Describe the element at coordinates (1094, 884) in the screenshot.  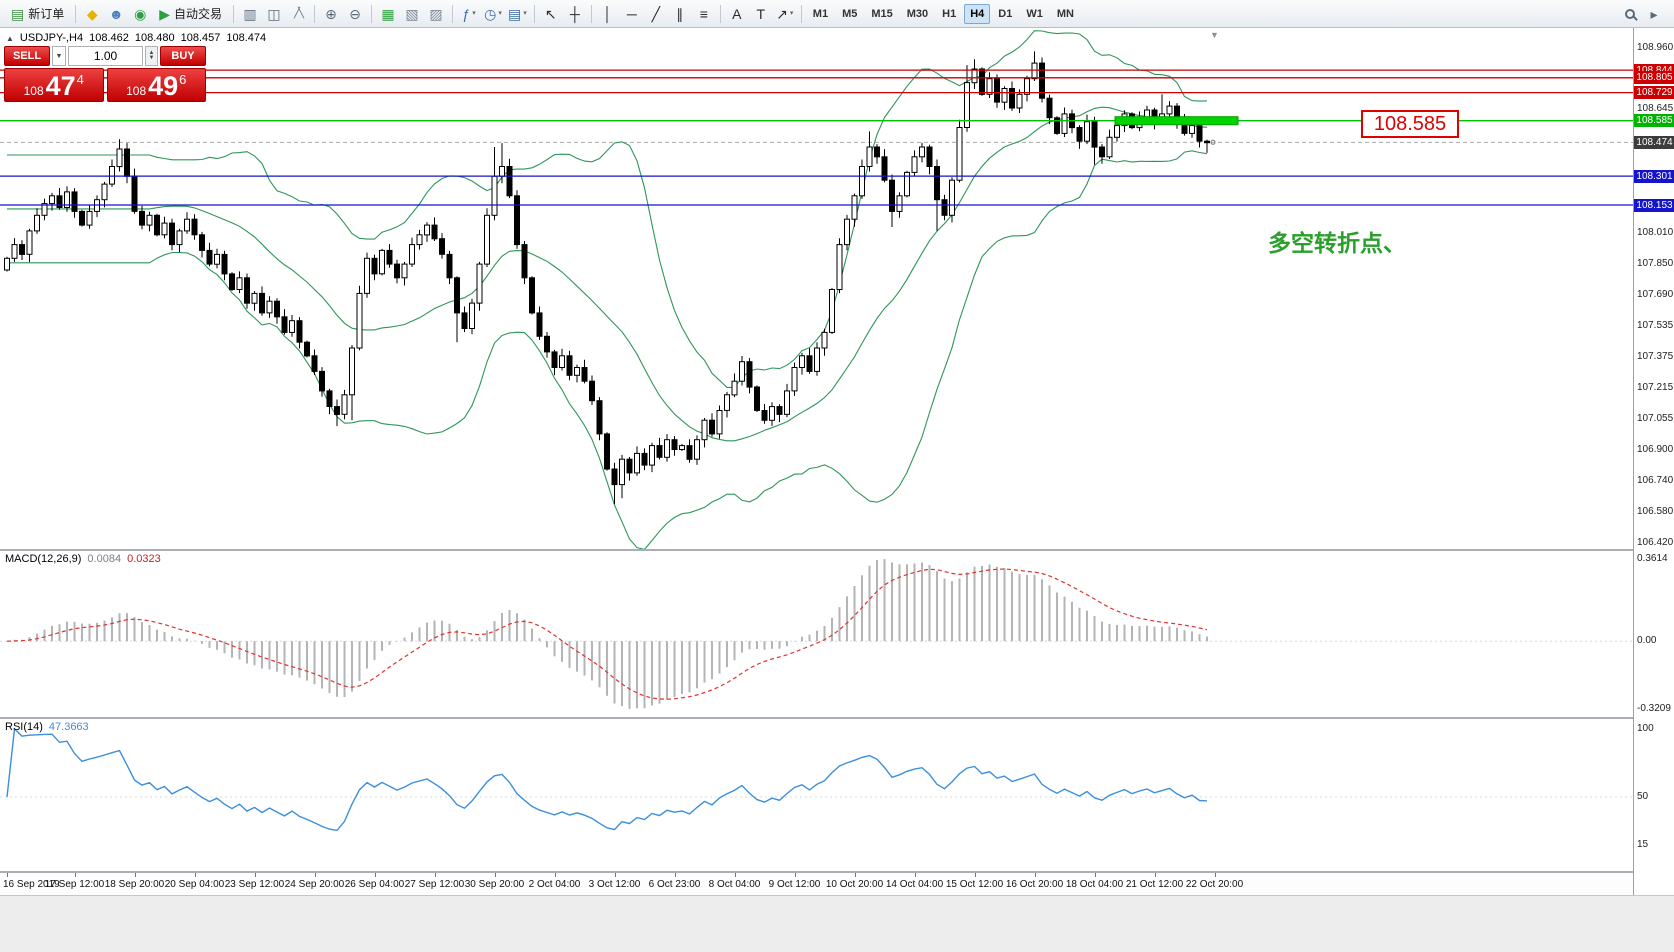
I see `time-axis-label: 18 Oct 04:00` at that location.